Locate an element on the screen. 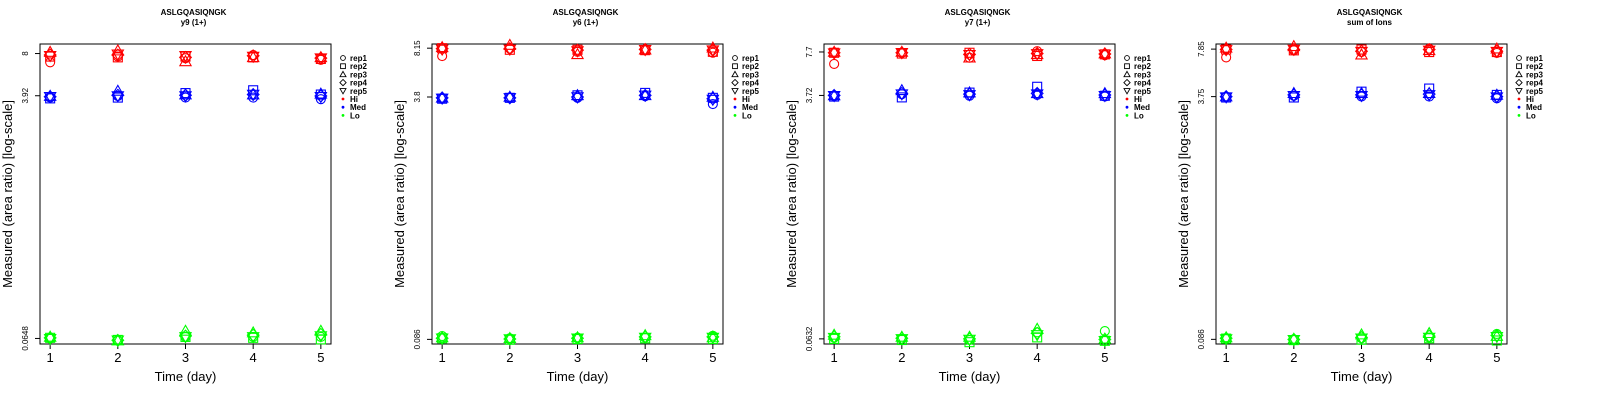 This screenshot has height=405, width=1600. y-tick-label: 0.0632 is located at coordinates (809, 338).